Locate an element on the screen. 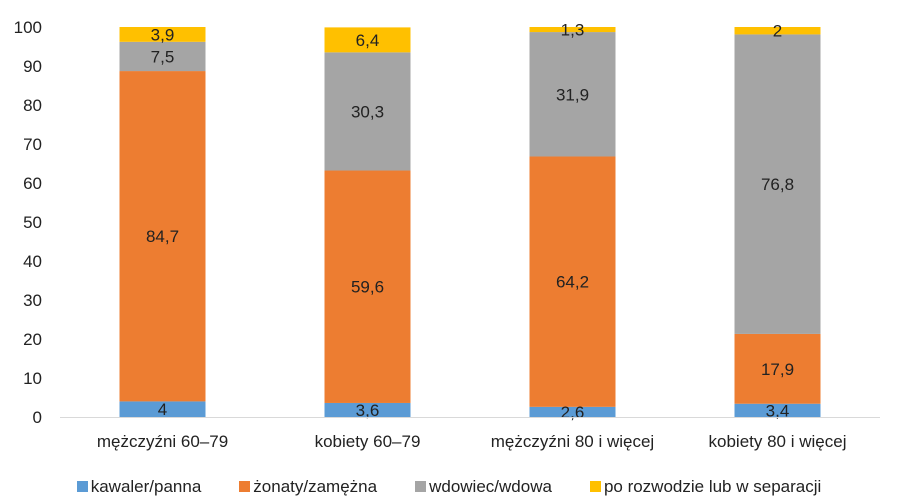 This screenshot has height=497, width=898. data-label: 3,4 is located at coordinates (778, 410).